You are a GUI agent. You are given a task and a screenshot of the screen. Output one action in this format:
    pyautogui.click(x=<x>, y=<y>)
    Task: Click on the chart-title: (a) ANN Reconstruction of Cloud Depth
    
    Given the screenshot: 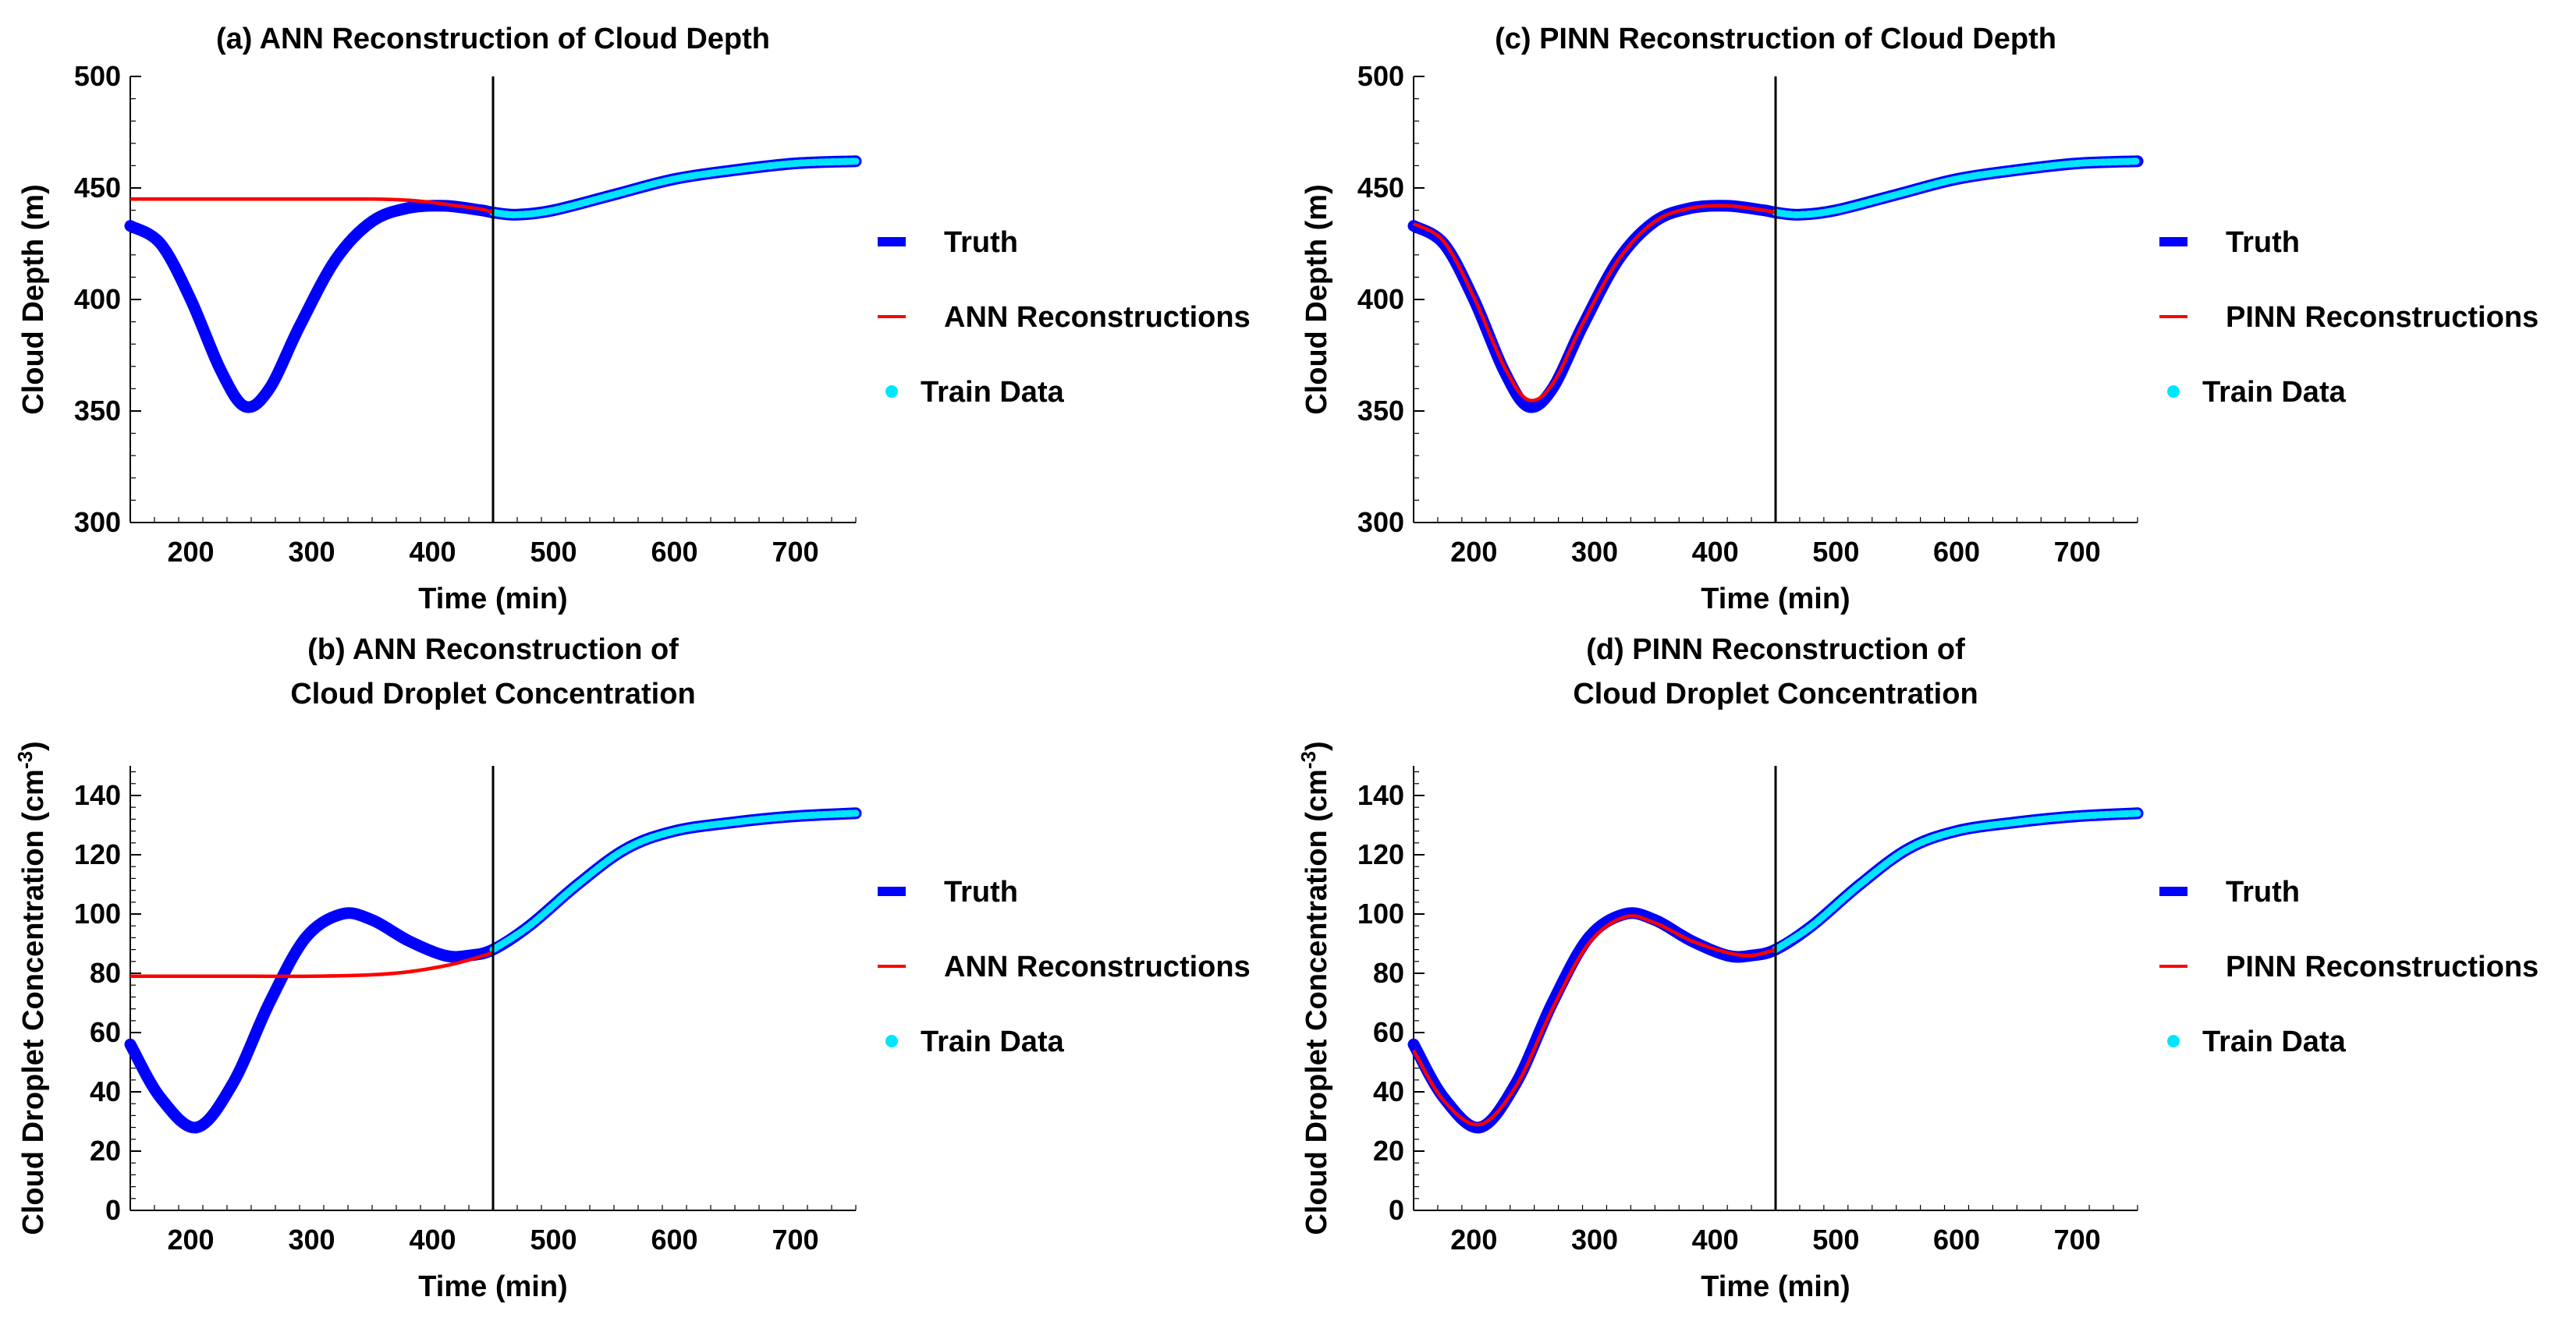 What is the action you would take?
    pyautogui.click(x=493, y=39)
    